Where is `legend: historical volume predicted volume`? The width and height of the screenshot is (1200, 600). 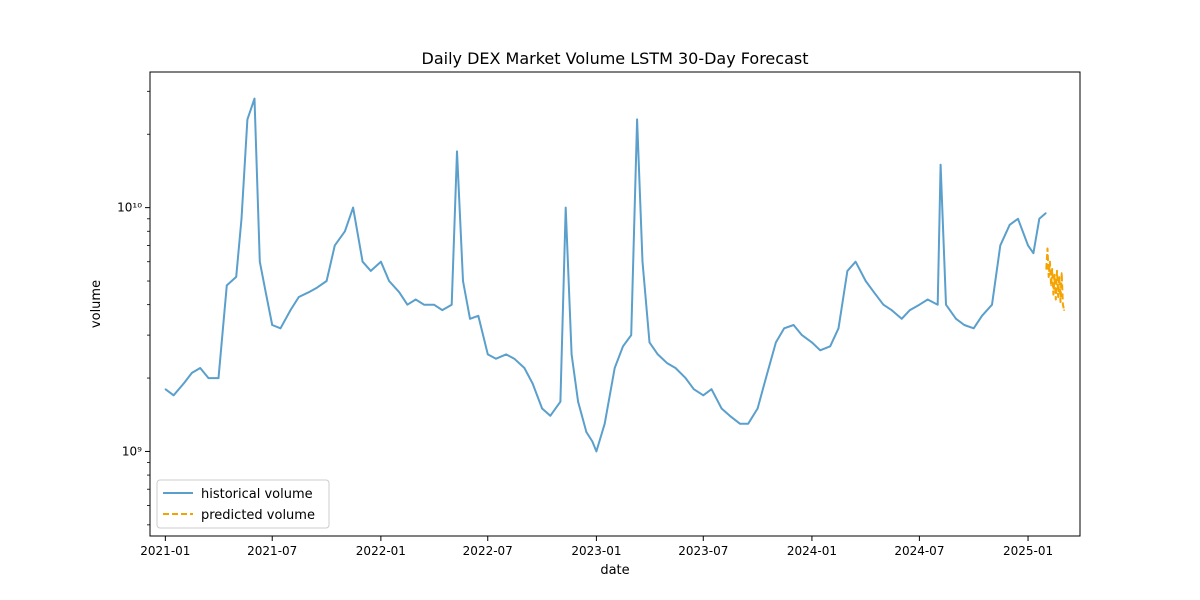
legend: historical volume predicted volume is located at coordinates (243, 504).